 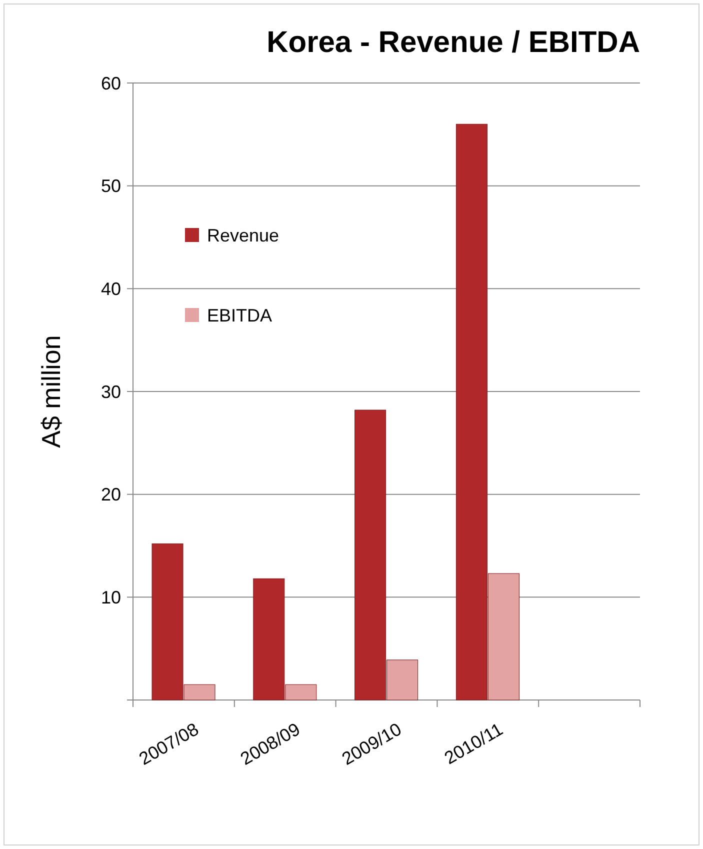 What do you see at coordinates (110, 186) in the screenshot?
I see `y-tick-label: 50` at bounding box center [110, 186].